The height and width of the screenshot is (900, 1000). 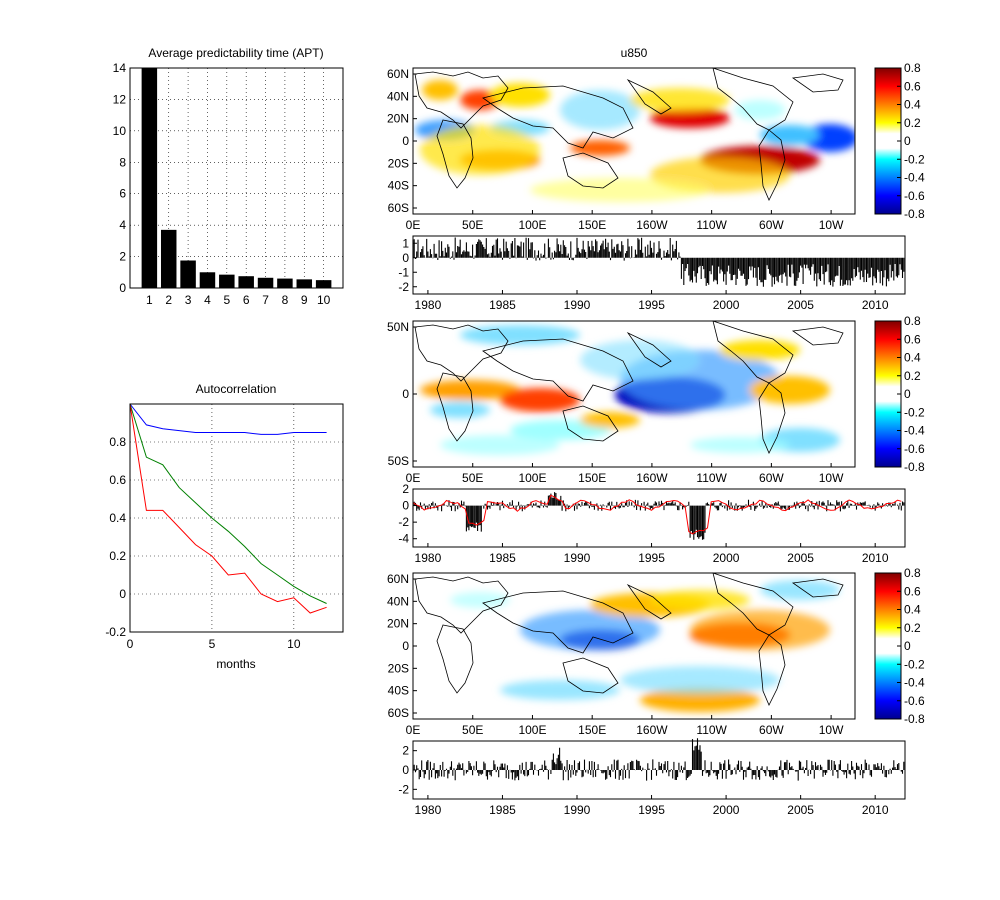 I want to click on apt-xtick-label: 10, so click(x=324, y=300).